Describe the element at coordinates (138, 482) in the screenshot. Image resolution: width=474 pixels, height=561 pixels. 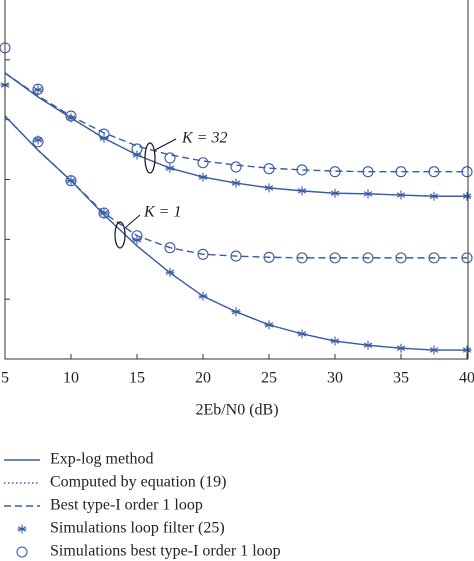
I see `legend-label: Computed by equation (19)` at that location.